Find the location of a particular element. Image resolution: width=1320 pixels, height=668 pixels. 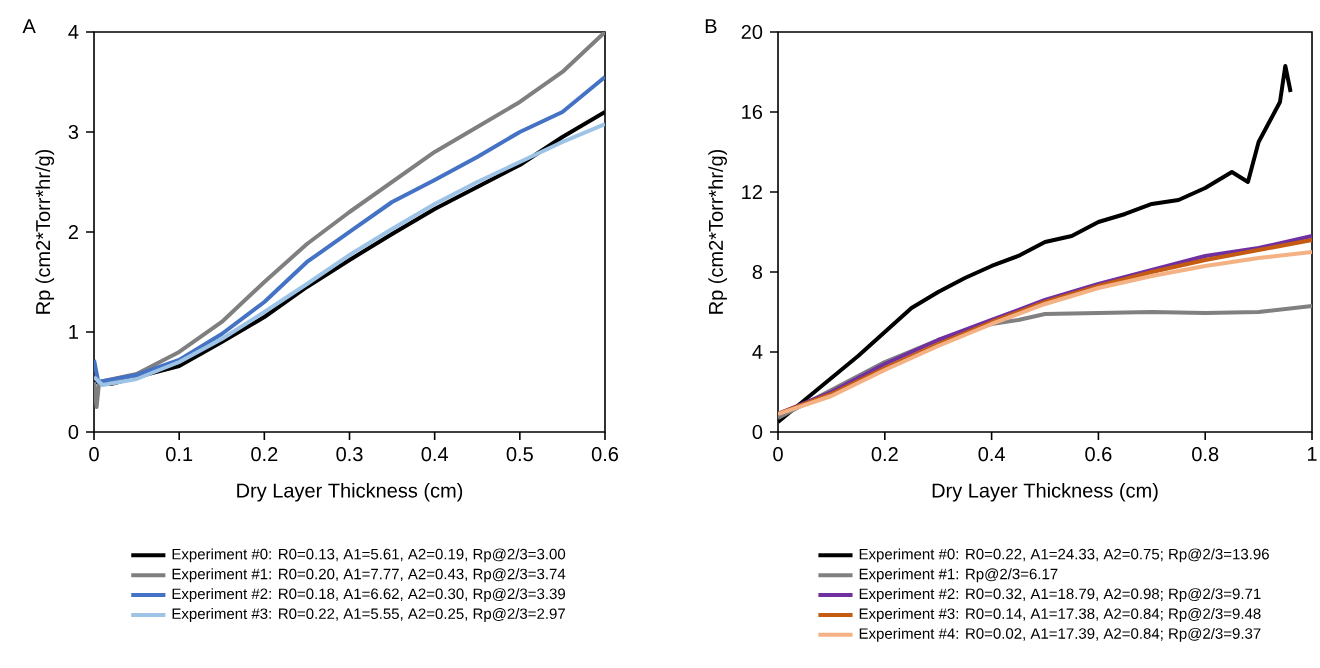

y-tick-label: 2 is located at coordinates (73, 232).